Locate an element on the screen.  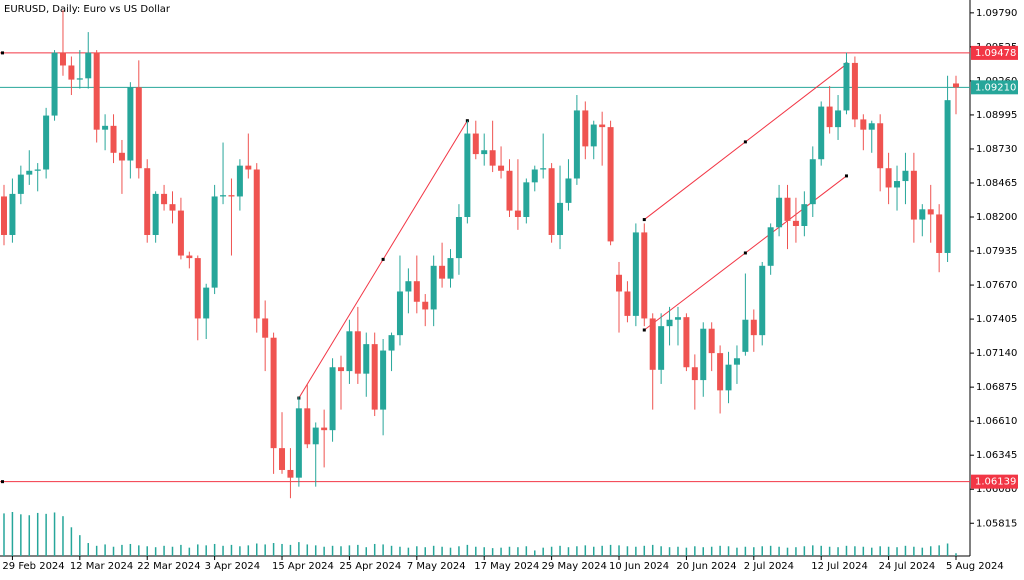
price-label: 1.09210 is located at coordinates (995, 87).